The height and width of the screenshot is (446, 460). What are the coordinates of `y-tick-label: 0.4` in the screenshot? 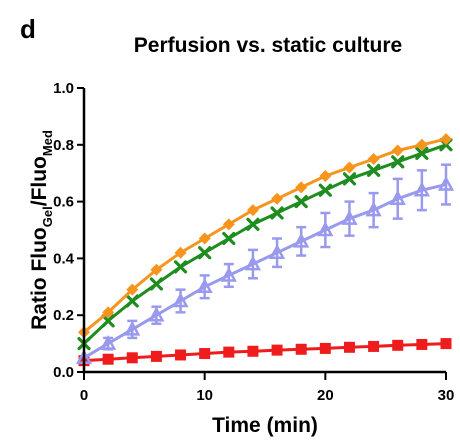 It's located at (64, 258).